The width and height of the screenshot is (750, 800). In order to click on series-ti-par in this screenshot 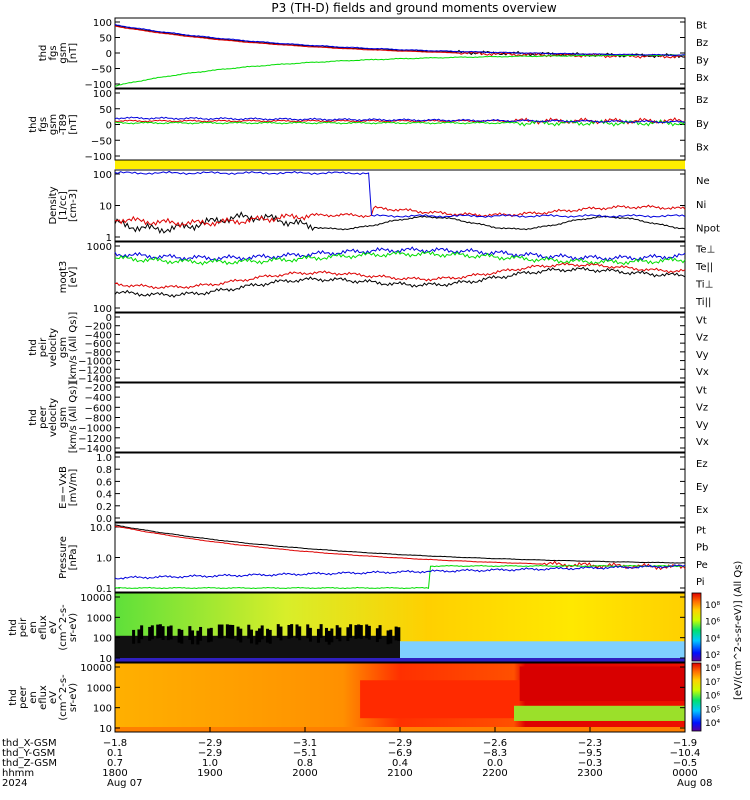, I will do `click(400, 258)`.